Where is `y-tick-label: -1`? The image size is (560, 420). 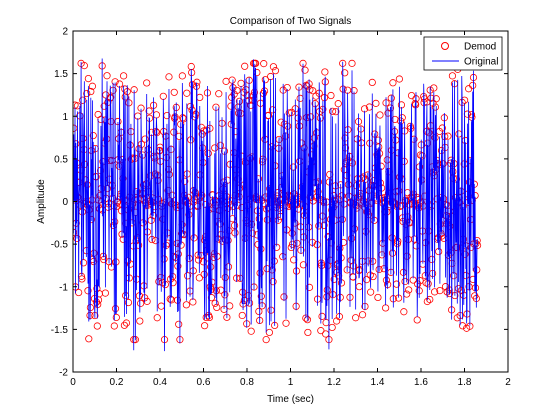 y-tick-label: -1 is located at coordinates (63, 287).